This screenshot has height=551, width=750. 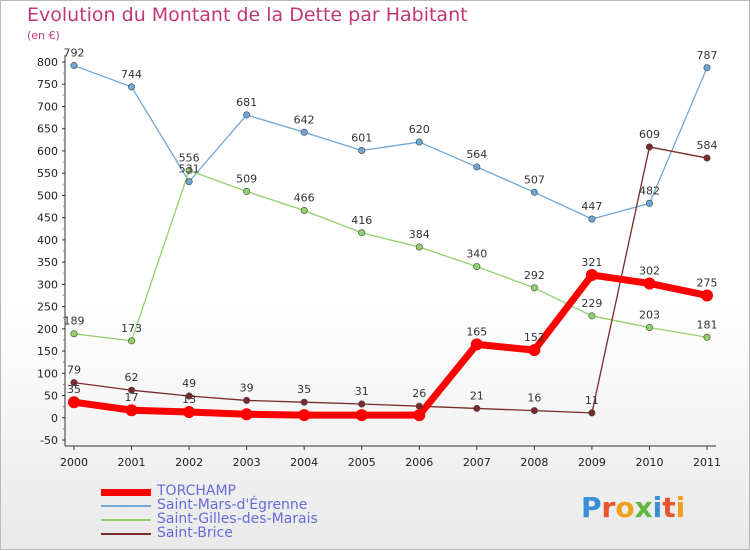 I want to click on data-label: 787, so click(x=707, y=55).